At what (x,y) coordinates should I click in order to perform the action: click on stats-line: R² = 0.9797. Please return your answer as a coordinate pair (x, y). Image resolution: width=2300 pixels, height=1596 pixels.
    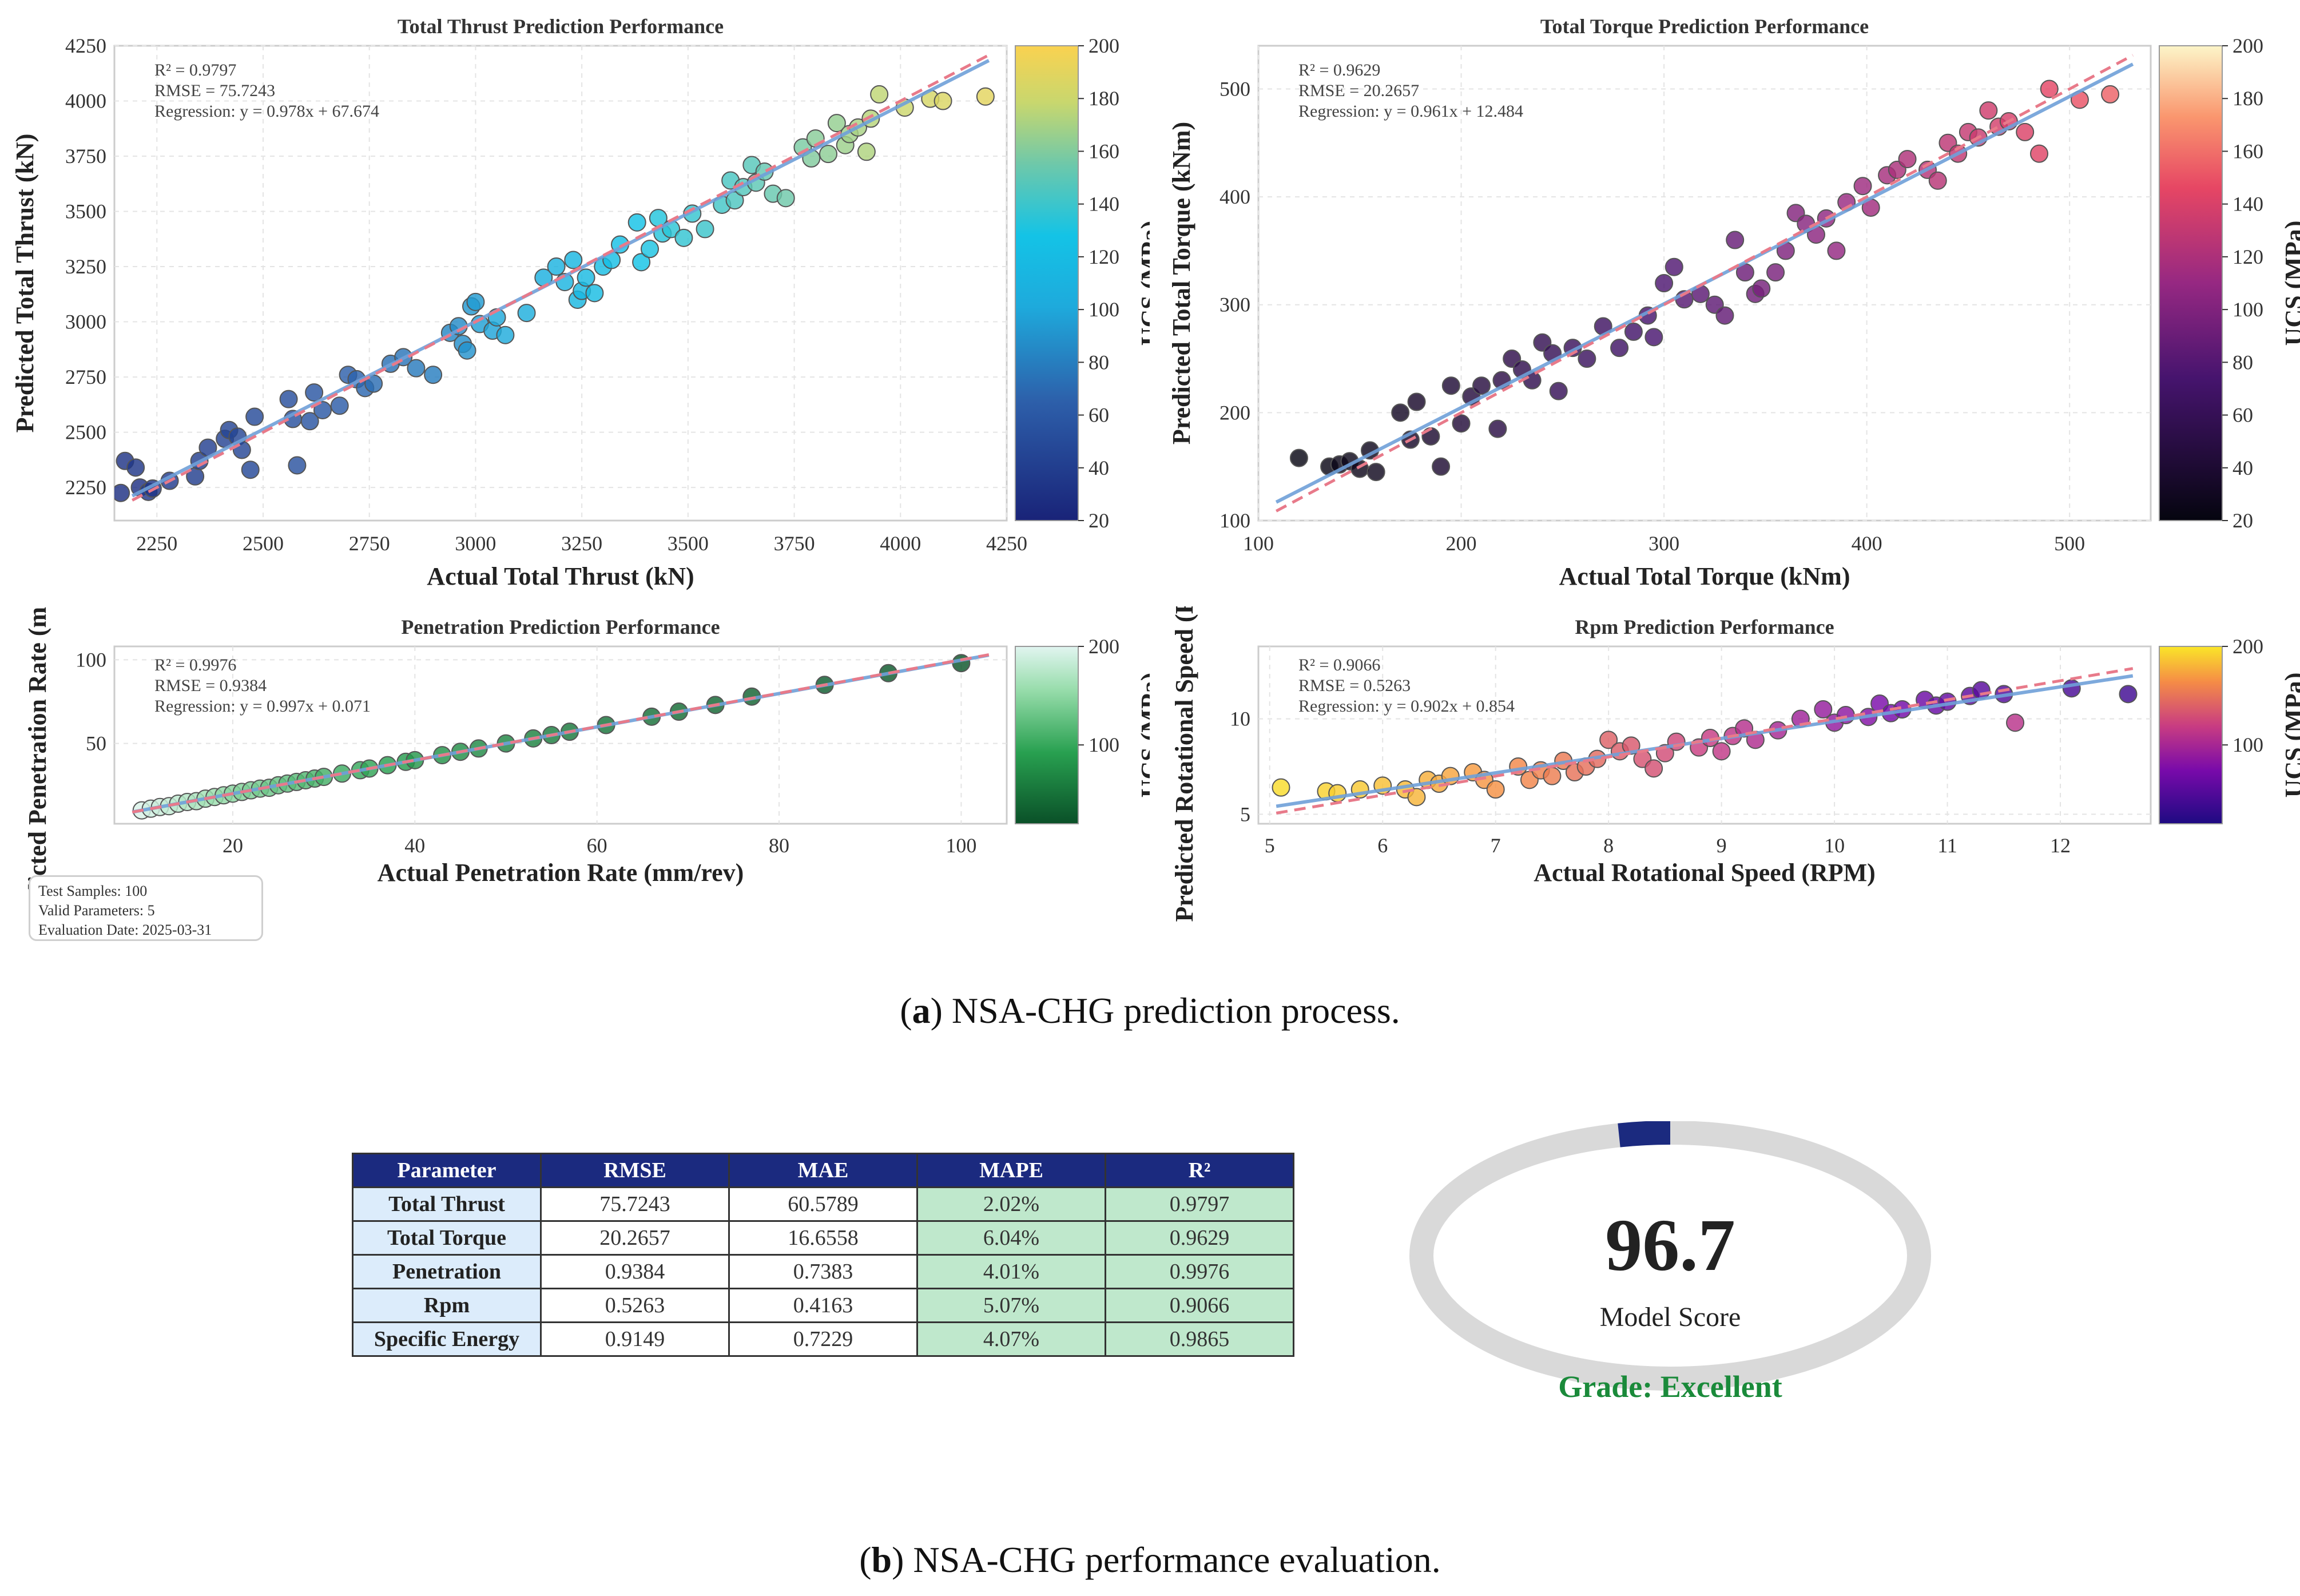
    Looking at the image, I should click on (195, 70).